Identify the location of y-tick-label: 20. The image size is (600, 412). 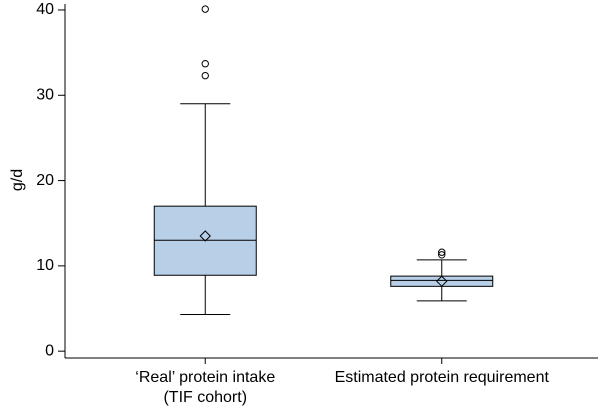
(45, 180).